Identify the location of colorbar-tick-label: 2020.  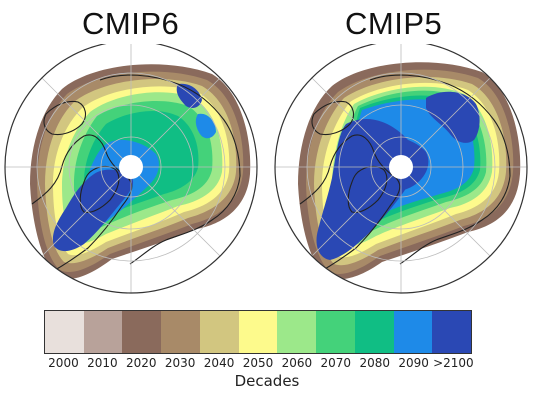
(141, 363).